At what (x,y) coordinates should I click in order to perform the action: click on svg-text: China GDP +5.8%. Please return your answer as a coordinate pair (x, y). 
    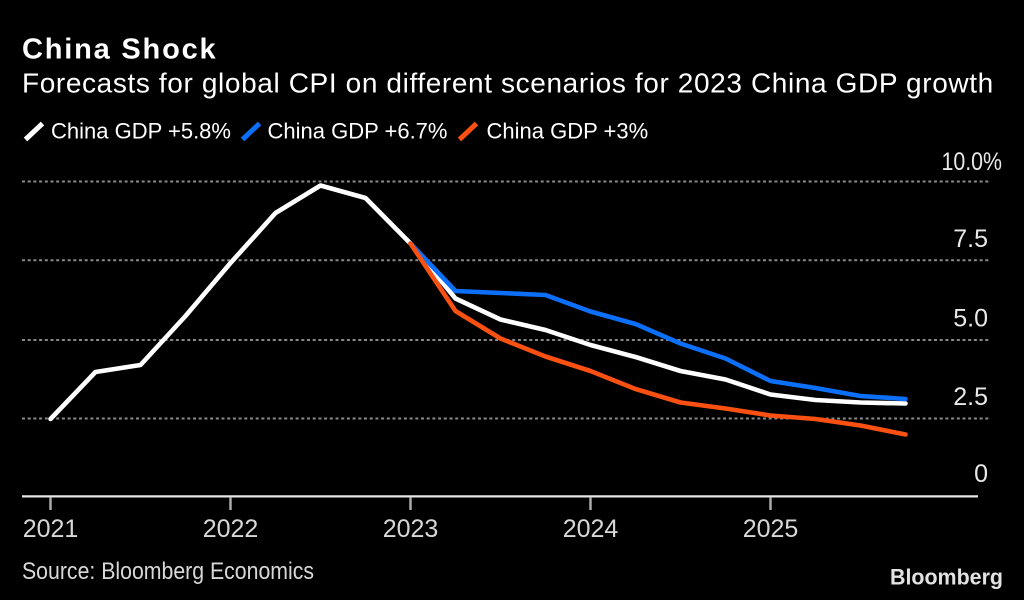
    Looking at the image, I should click on (141, 131).